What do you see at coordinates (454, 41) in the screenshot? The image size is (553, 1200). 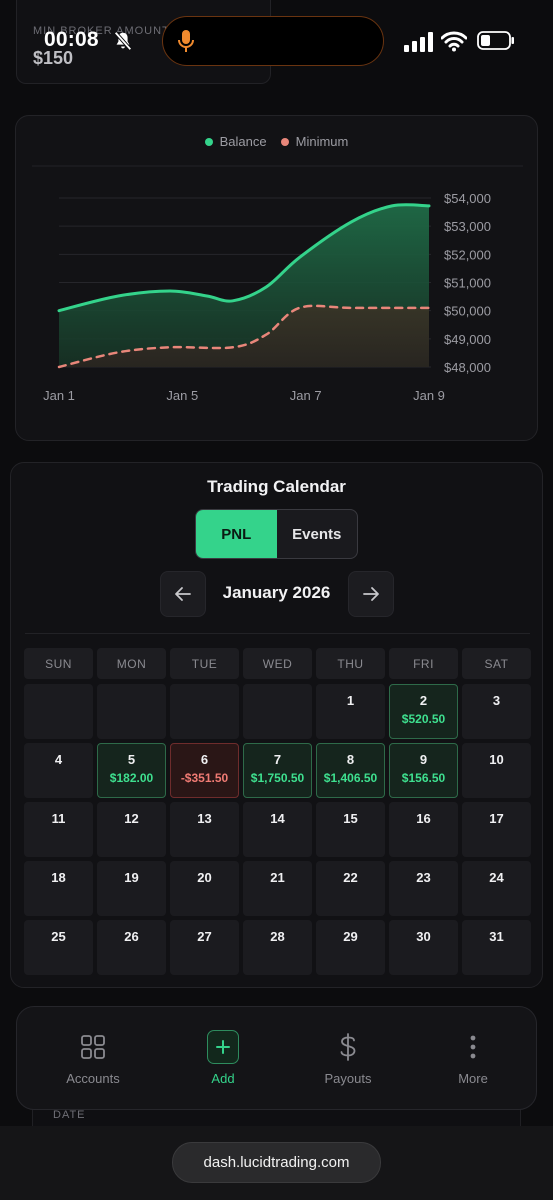 I see `wifi-icon` at bounding box center [454, 41].